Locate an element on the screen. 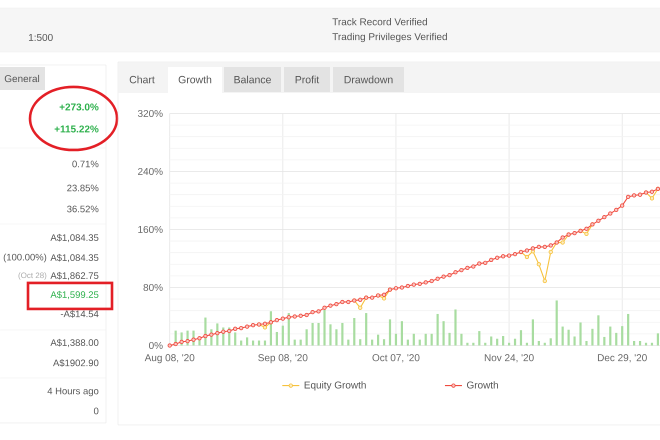  text: Chart is located at coordinates (142, 80).